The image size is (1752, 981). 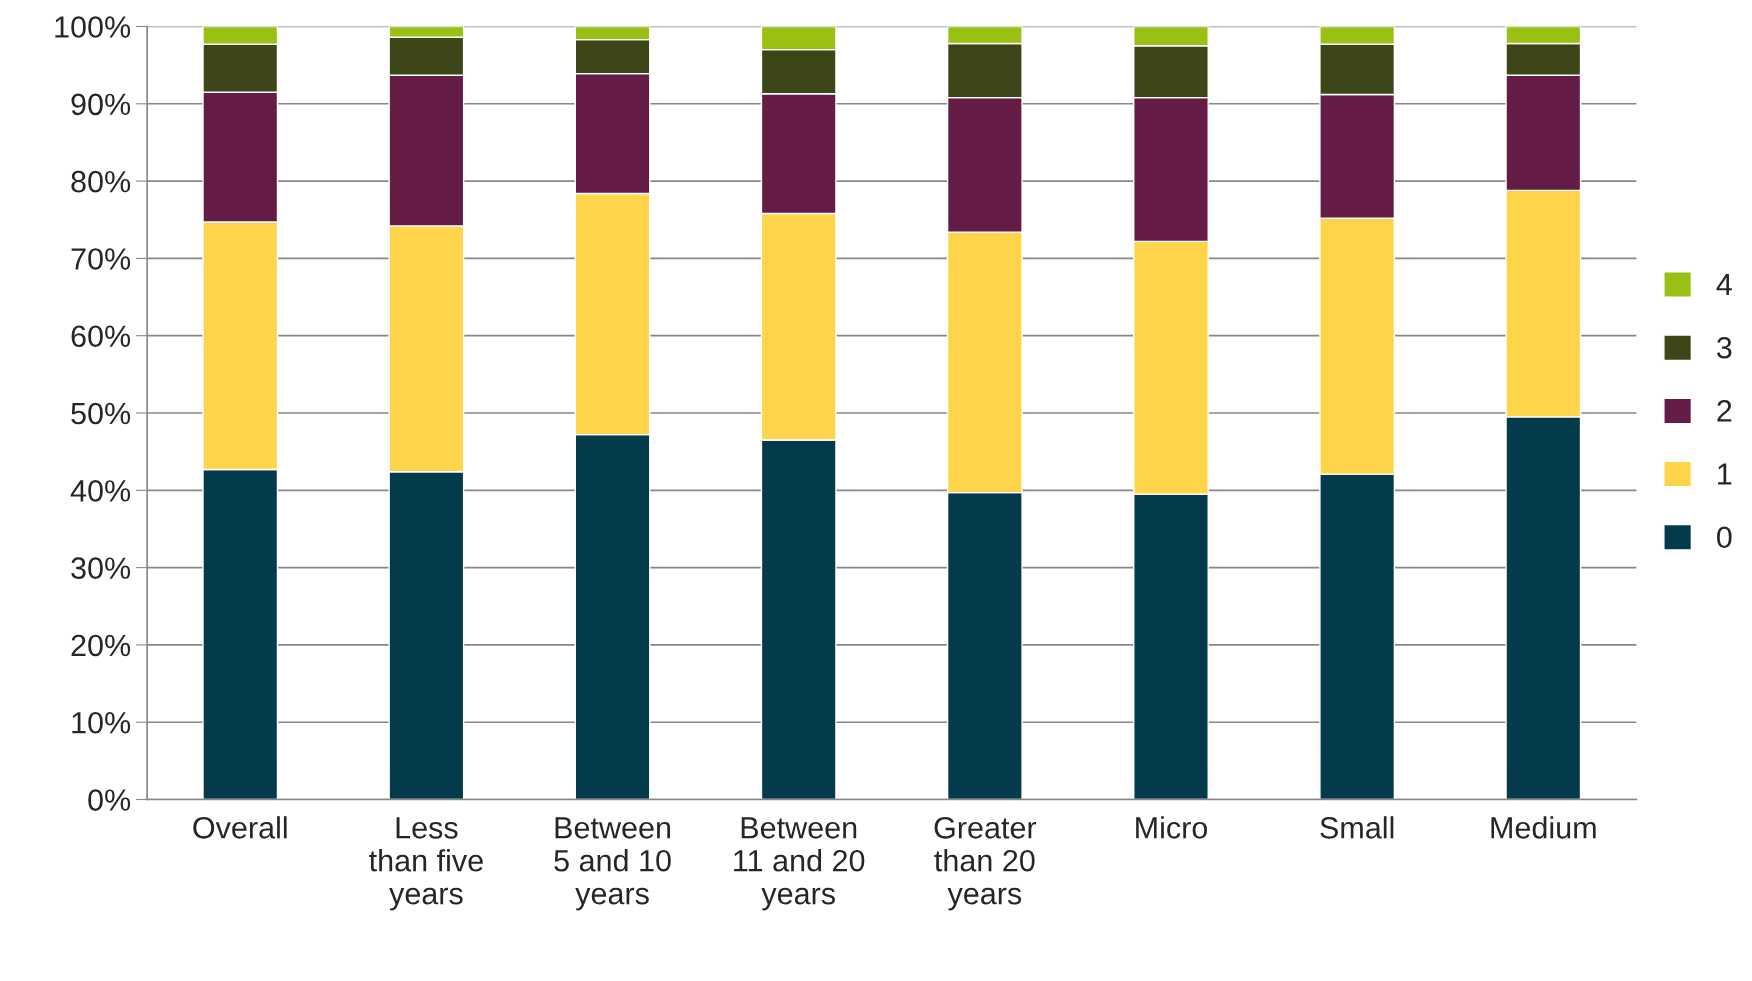 What do you see at coordinates (1724, 285) in the screenshot?
I see `legend-label: 4` at bounding box center [1724, 285].